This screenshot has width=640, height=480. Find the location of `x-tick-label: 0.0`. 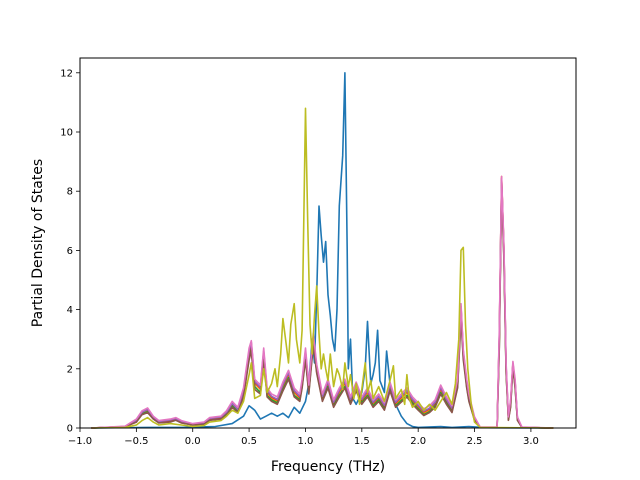

x-tick-label: 0.0 is located at coordinates (193, 441).